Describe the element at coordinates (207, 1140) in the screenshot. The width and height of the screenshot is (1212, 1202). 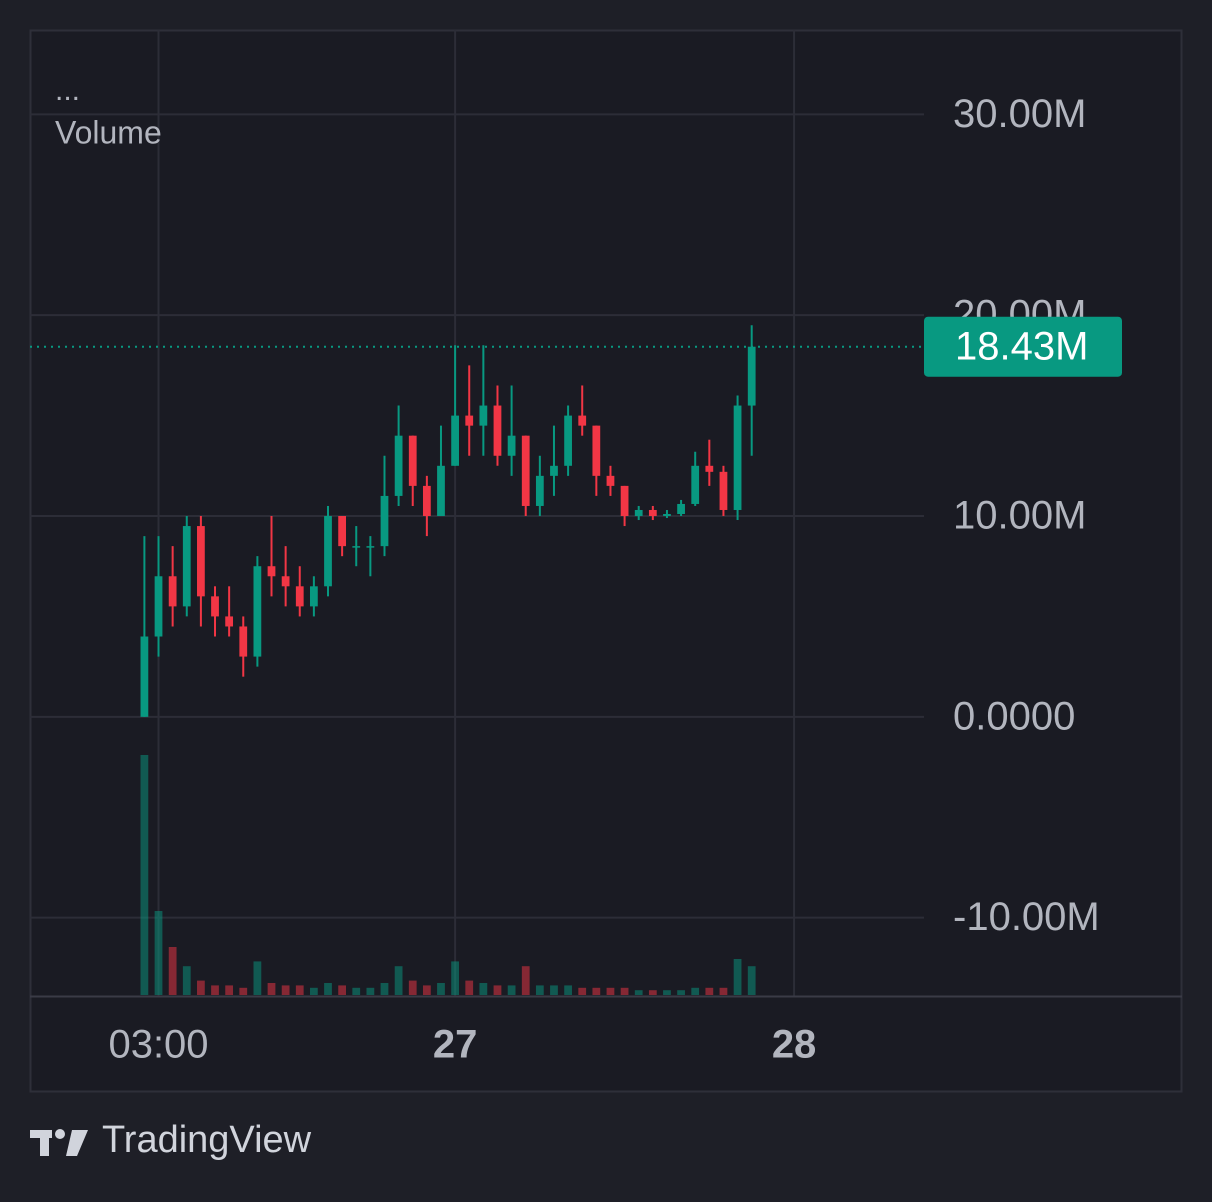
I see `brand-name: TradingView` at that location.